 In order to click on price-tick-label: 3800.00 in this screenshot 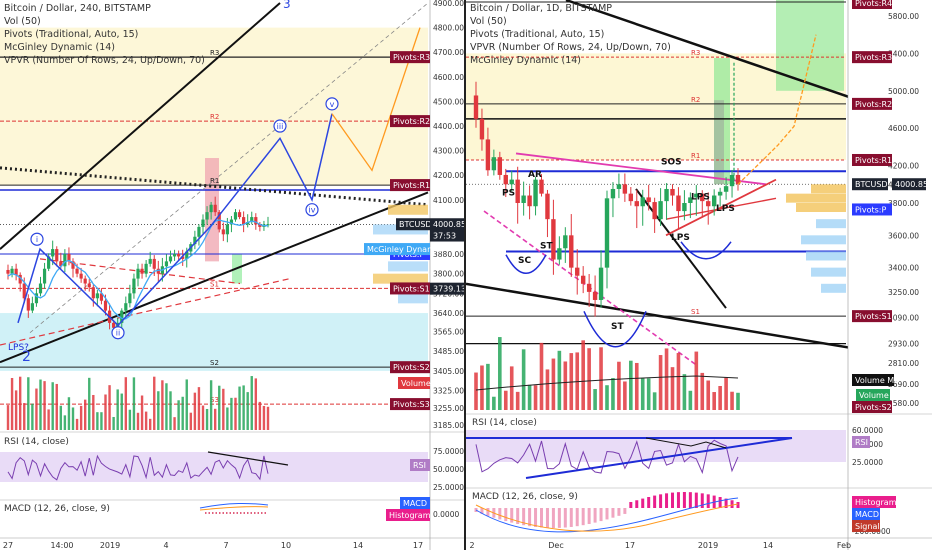, I will do `click(903, 203)`.